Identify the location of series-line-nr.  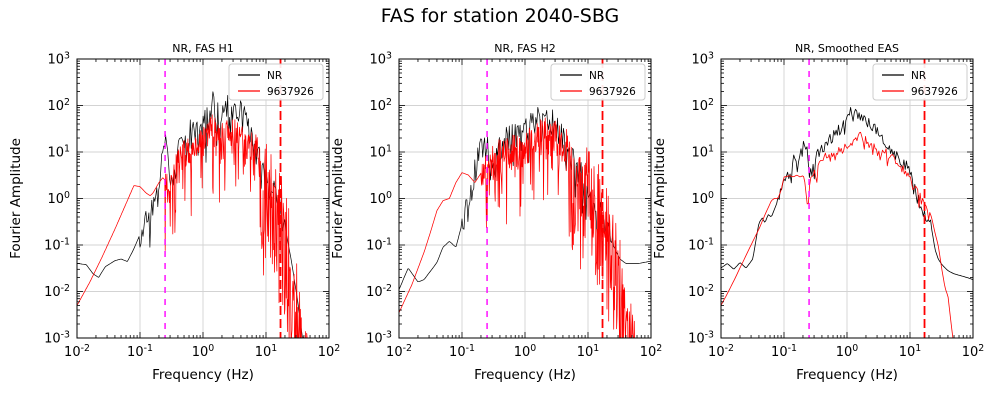
(190, 214).